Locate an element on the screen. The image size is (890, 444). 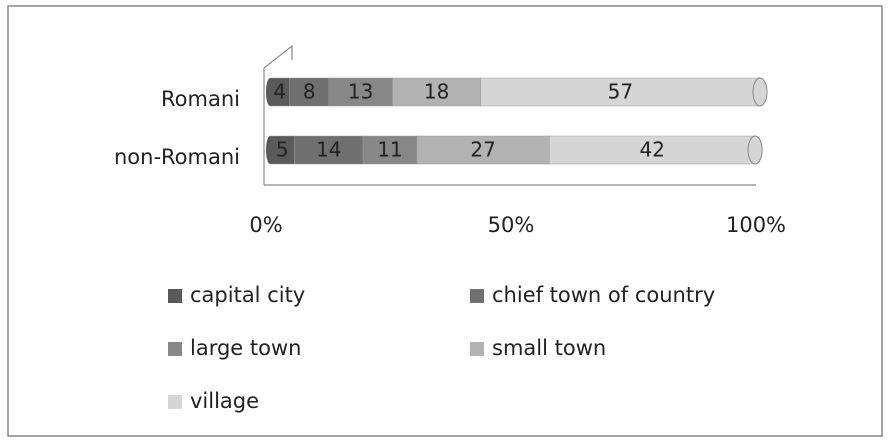
x-tick-label: 100% is located at coordinates (756, 225).